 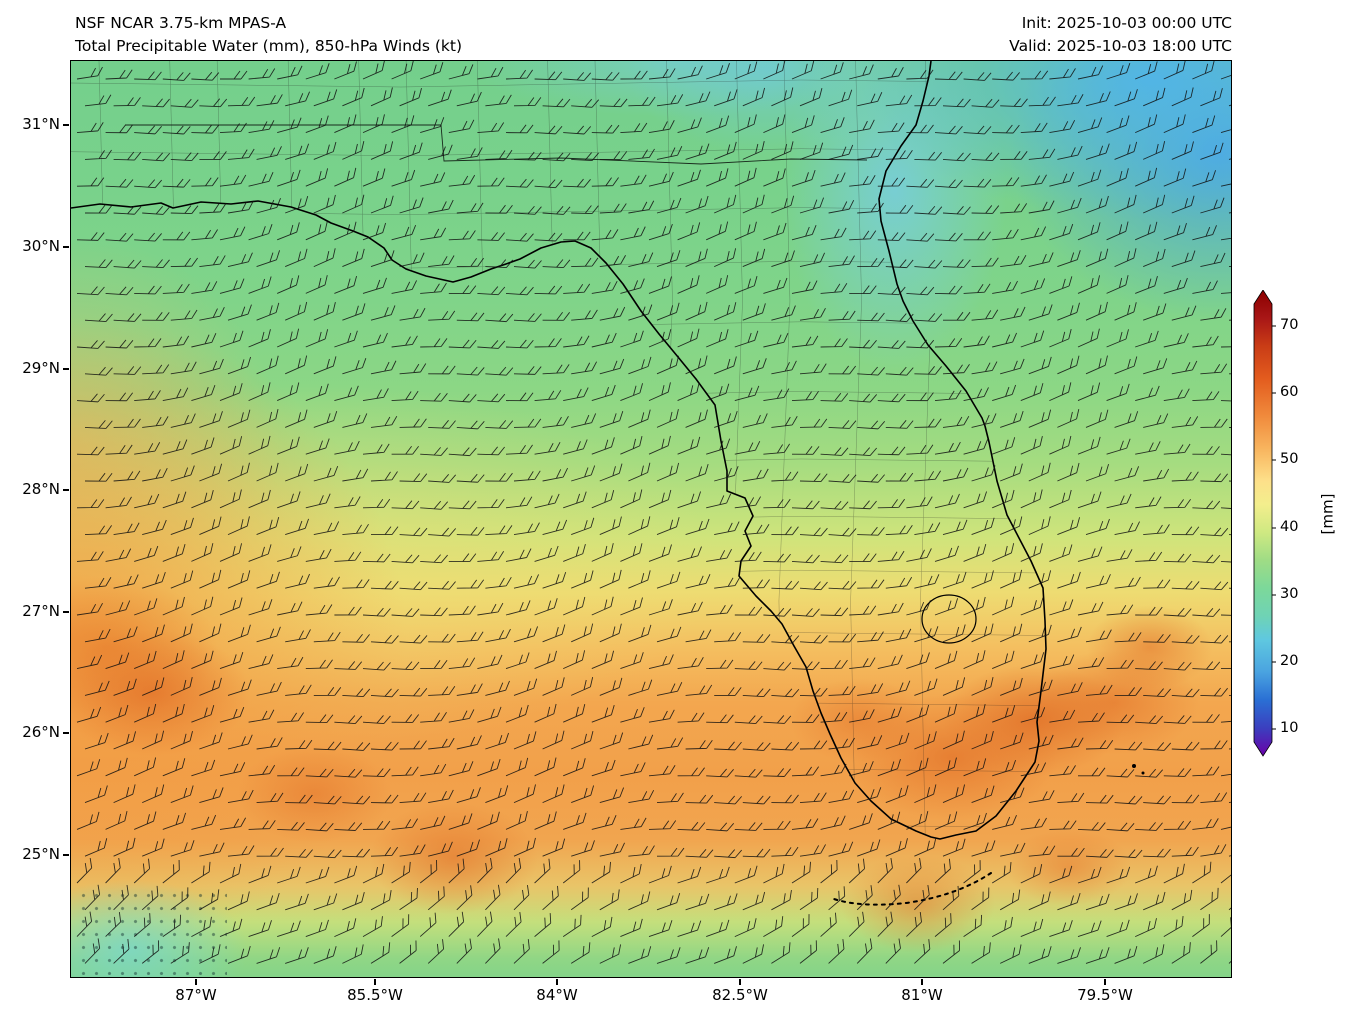 What do you see at coordinates (1120, 46) in the screenshot?
I see `valid-time: Valid: 2025-10-03 18:00 UTC` at bounding box center [1120, 46].